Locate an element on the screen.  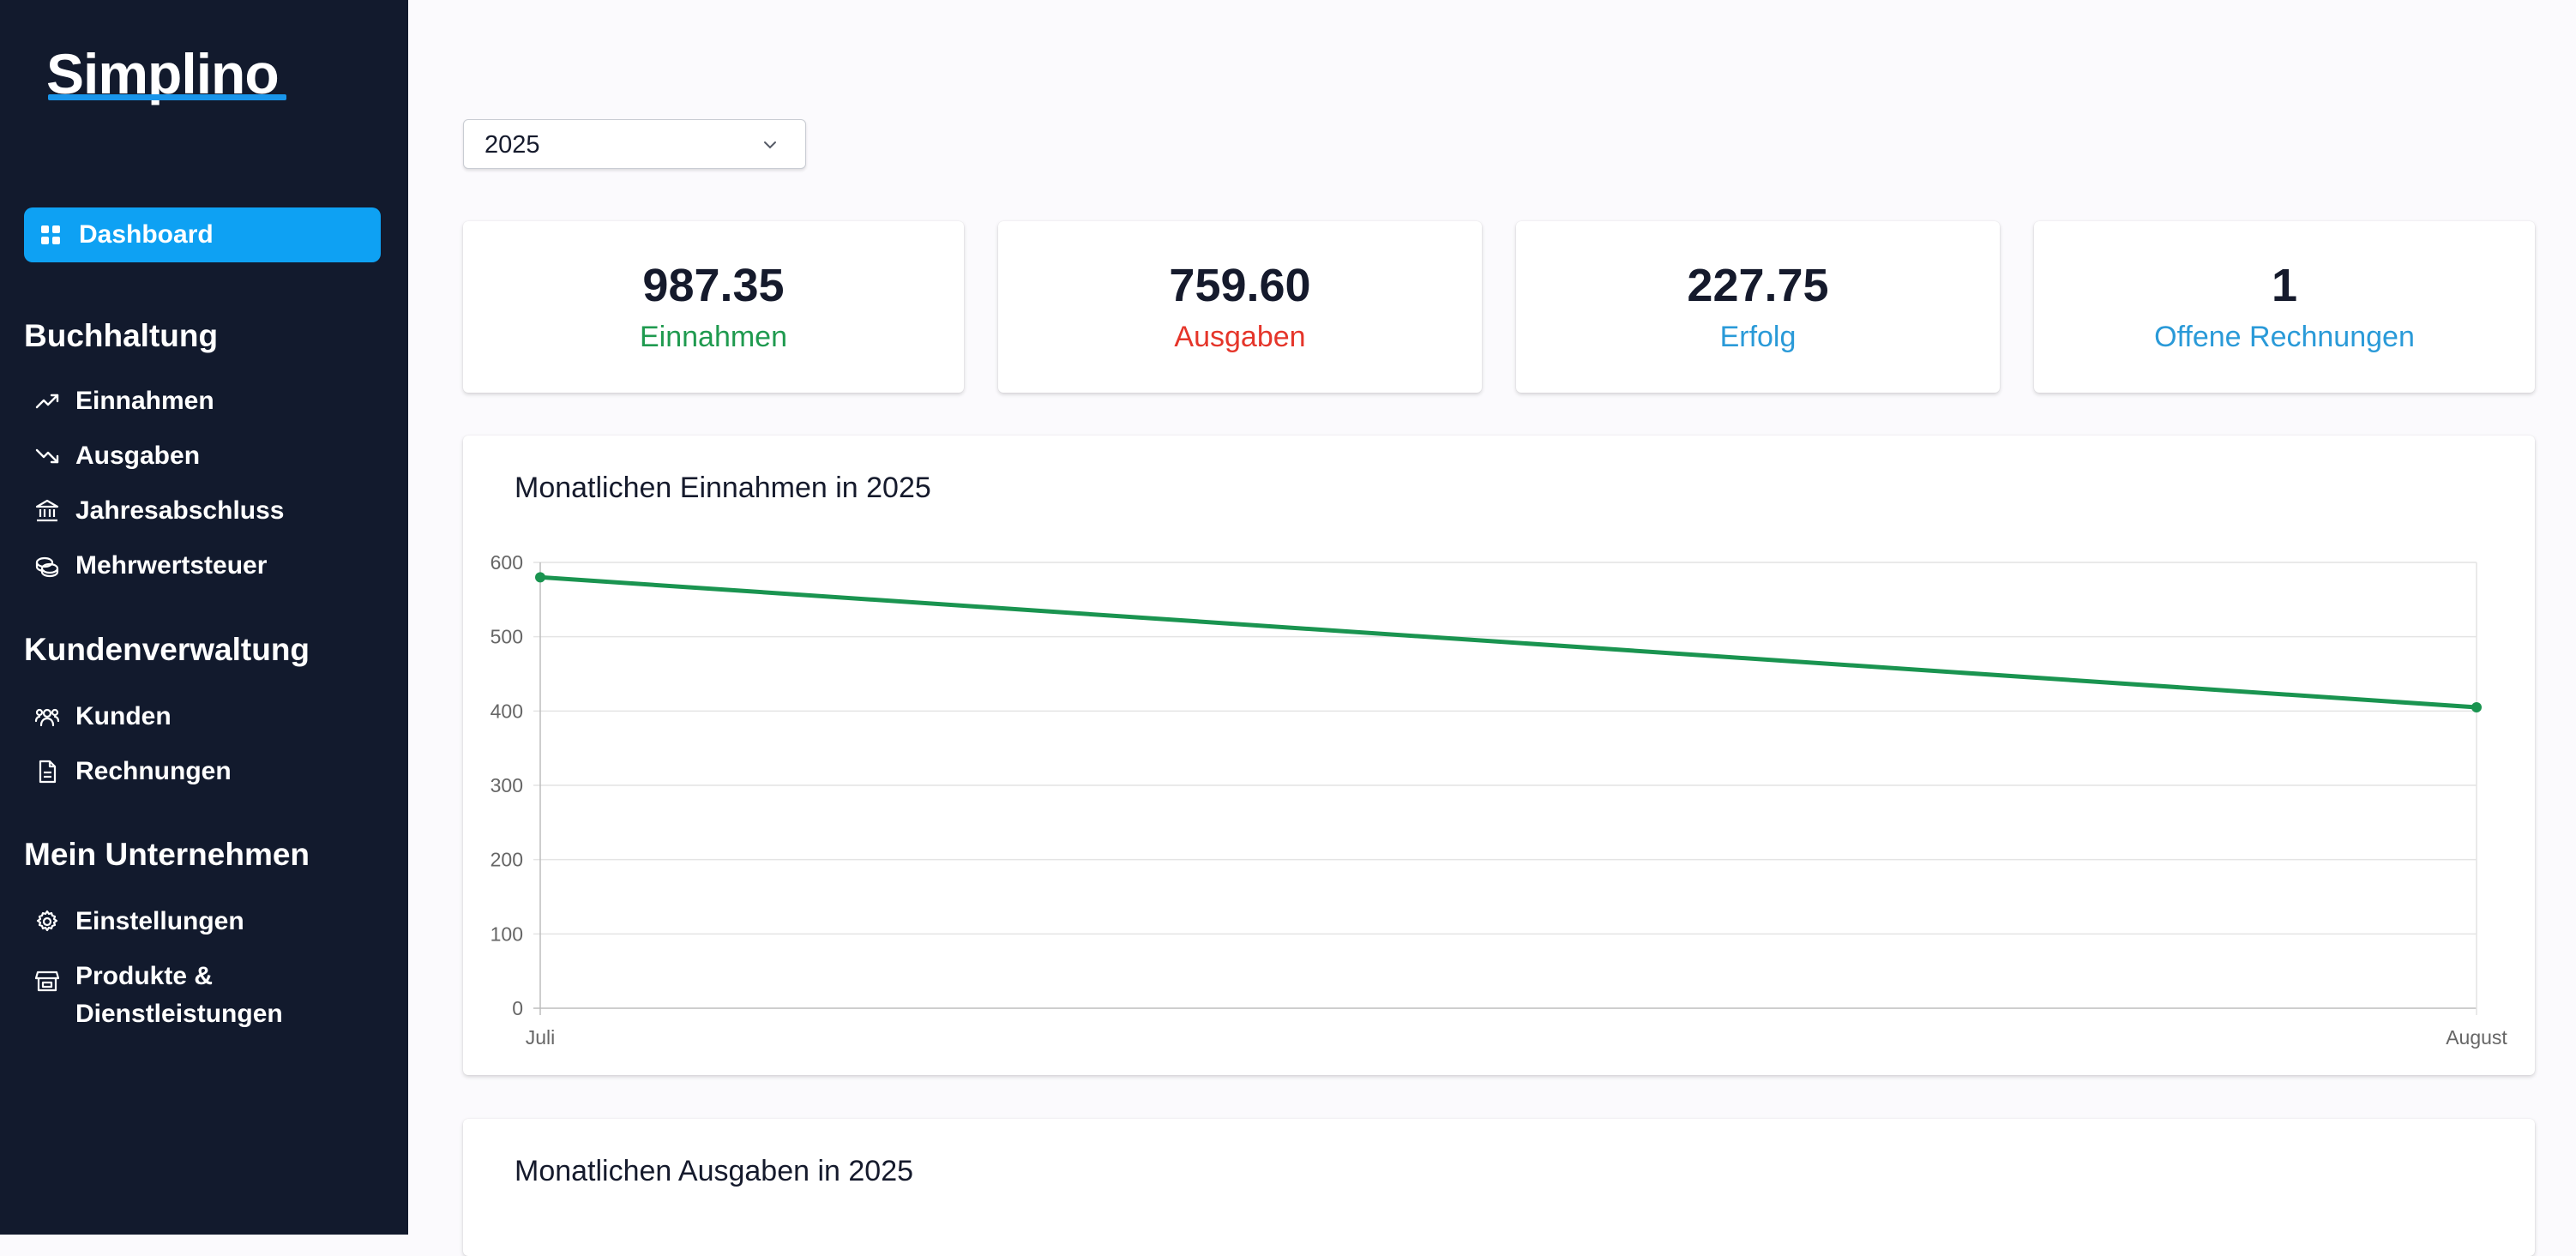
trending-down-icon is located at coordinates (47, 456).